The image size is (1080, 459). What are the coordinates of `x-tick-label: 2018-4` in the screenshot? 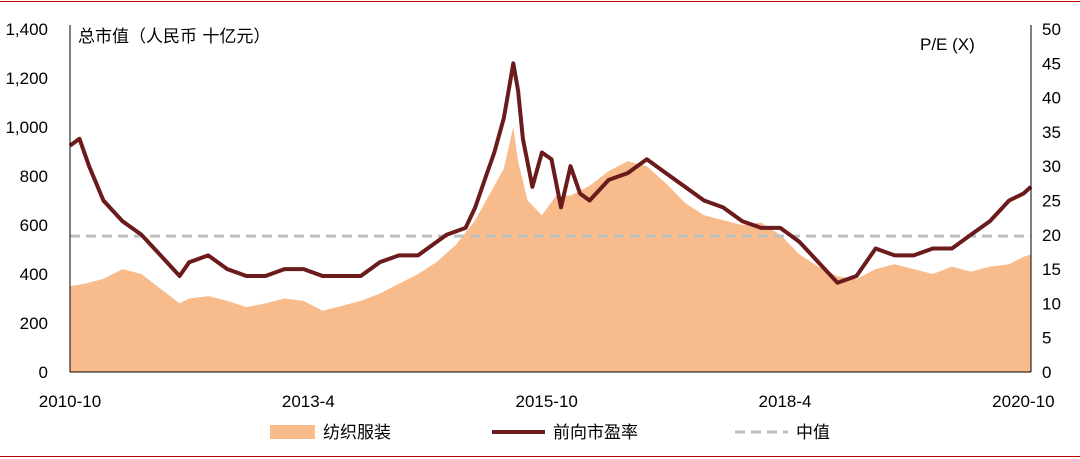 It's located at (785, 401).